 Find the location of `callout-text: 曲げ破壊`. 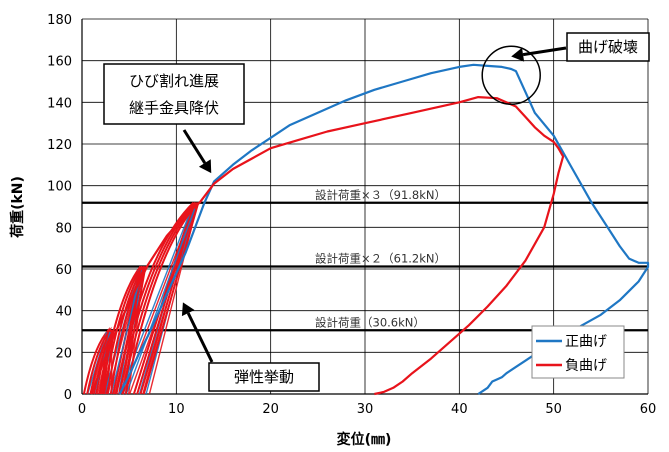

callout-text: 曲げ破壊 is located at coordinates (608, 47).